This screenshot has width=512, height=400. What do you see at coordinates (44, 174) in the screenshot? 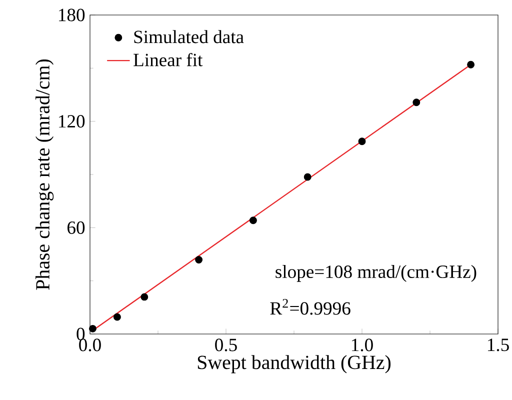
I see `y-axis-title: Phase change rate (mrad/cm)` at bounding box center [44, 174].